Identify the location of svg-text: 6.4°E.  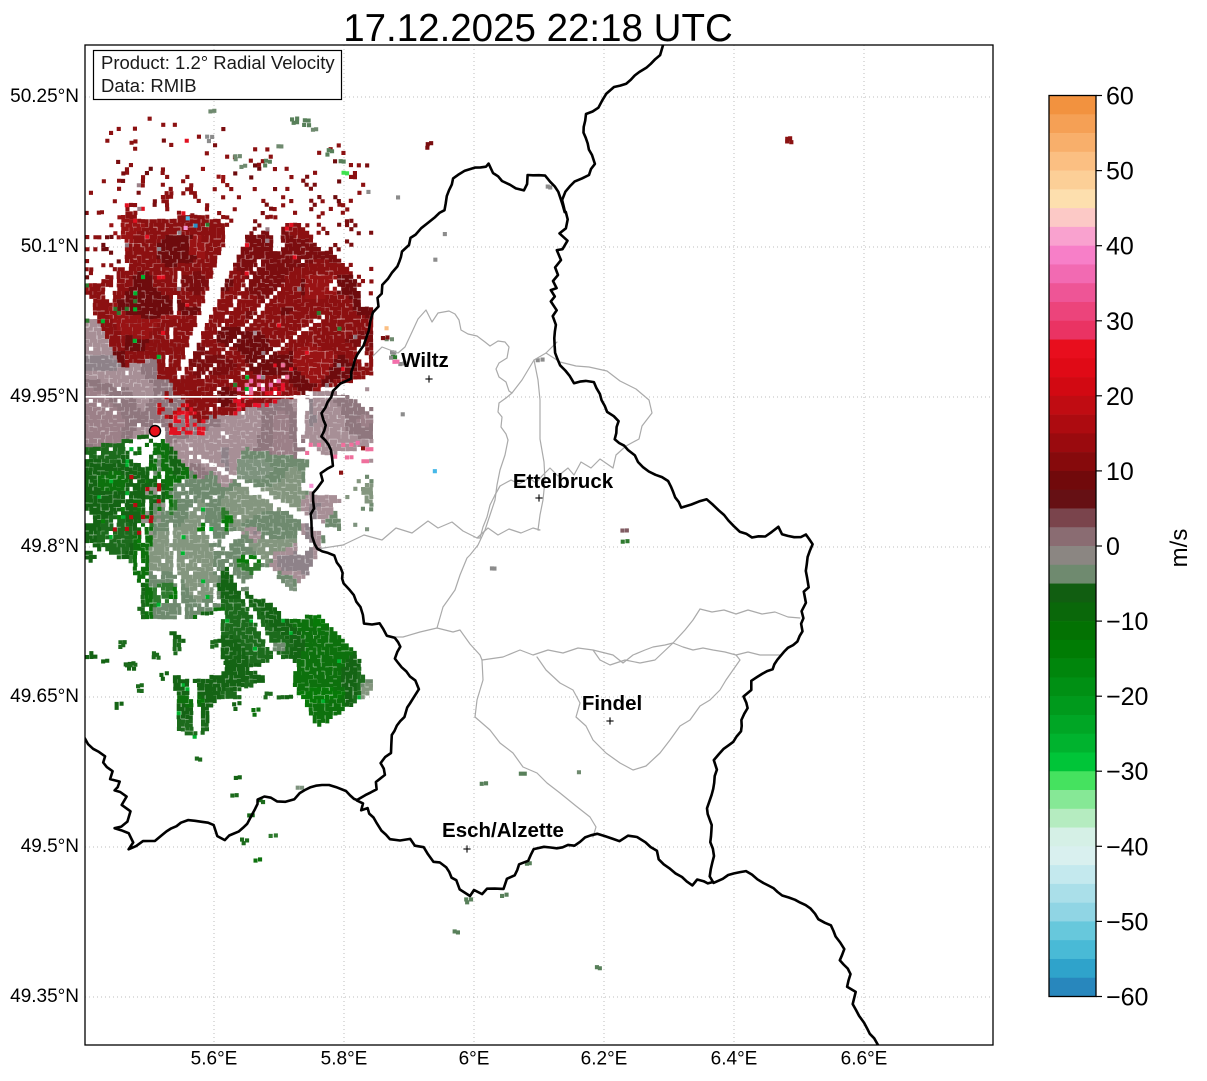
(734, 1059).